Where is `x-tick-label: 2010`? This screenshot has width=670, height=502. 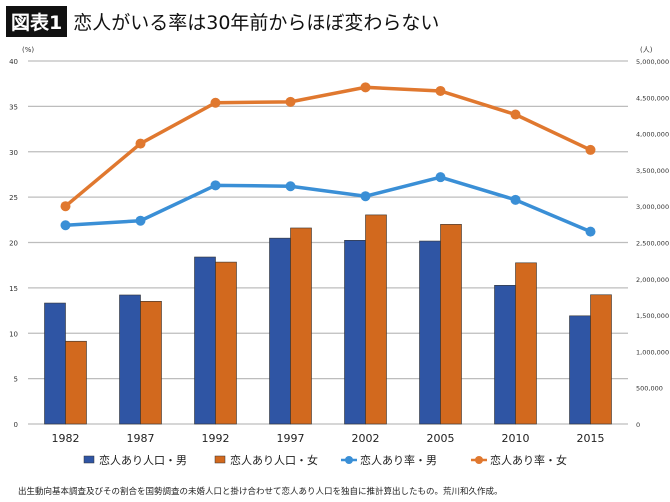 x-tick-label: 2010 is located at coordinates (516, 438).